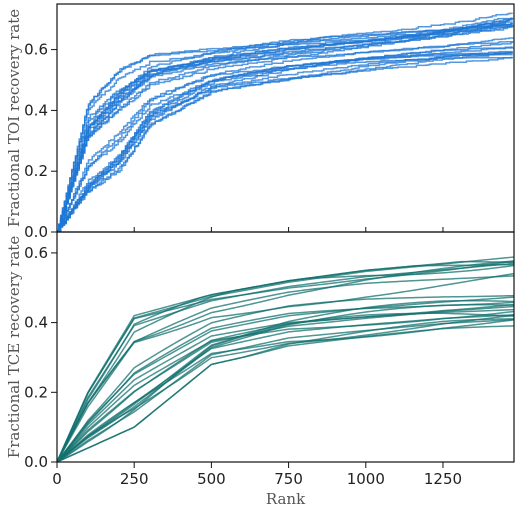 The image size is (520, 508). What do you see at coordinates (14, 347) in the screenshot?
I see `y-axis-label: Fractional TCE recovery rate` at bounding box center [14, 347].